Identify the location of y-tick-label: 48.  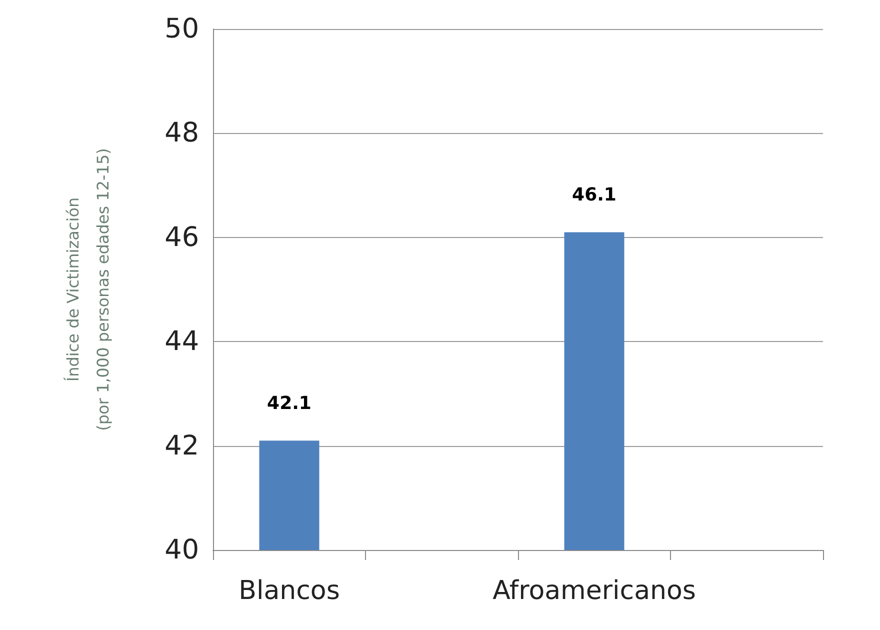
(181, 133).